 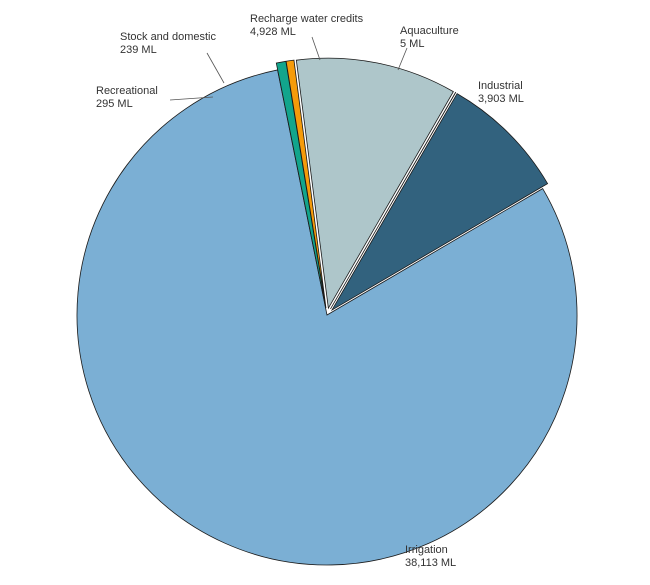 I want to click on leader-line-stock-and-domestic, so click(x=215, y=68).